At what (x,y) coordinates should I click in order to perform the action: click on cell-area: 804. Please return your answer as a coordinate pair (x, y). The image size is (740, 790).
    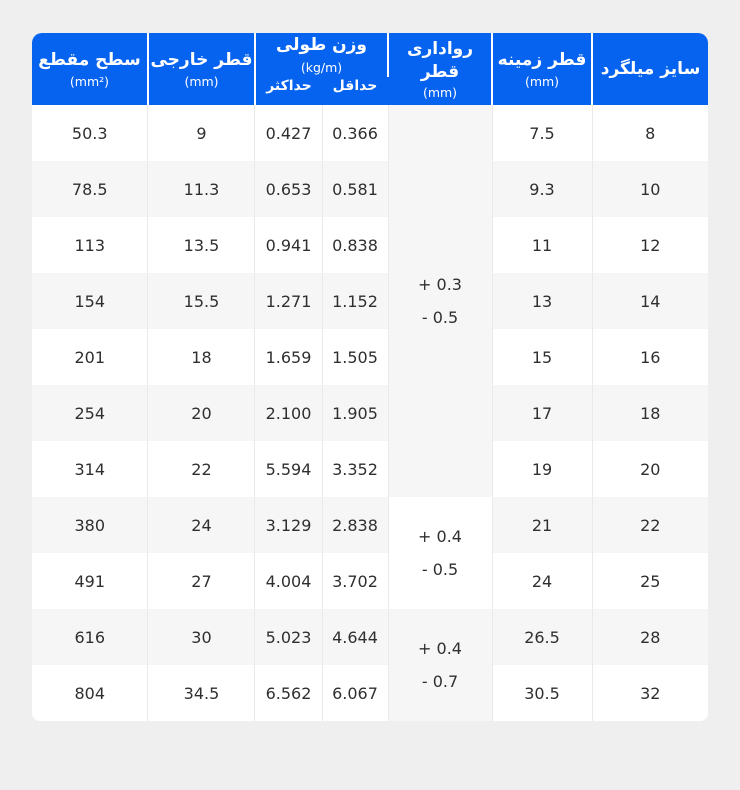
    Looking at the image, I should click on (90, 693).